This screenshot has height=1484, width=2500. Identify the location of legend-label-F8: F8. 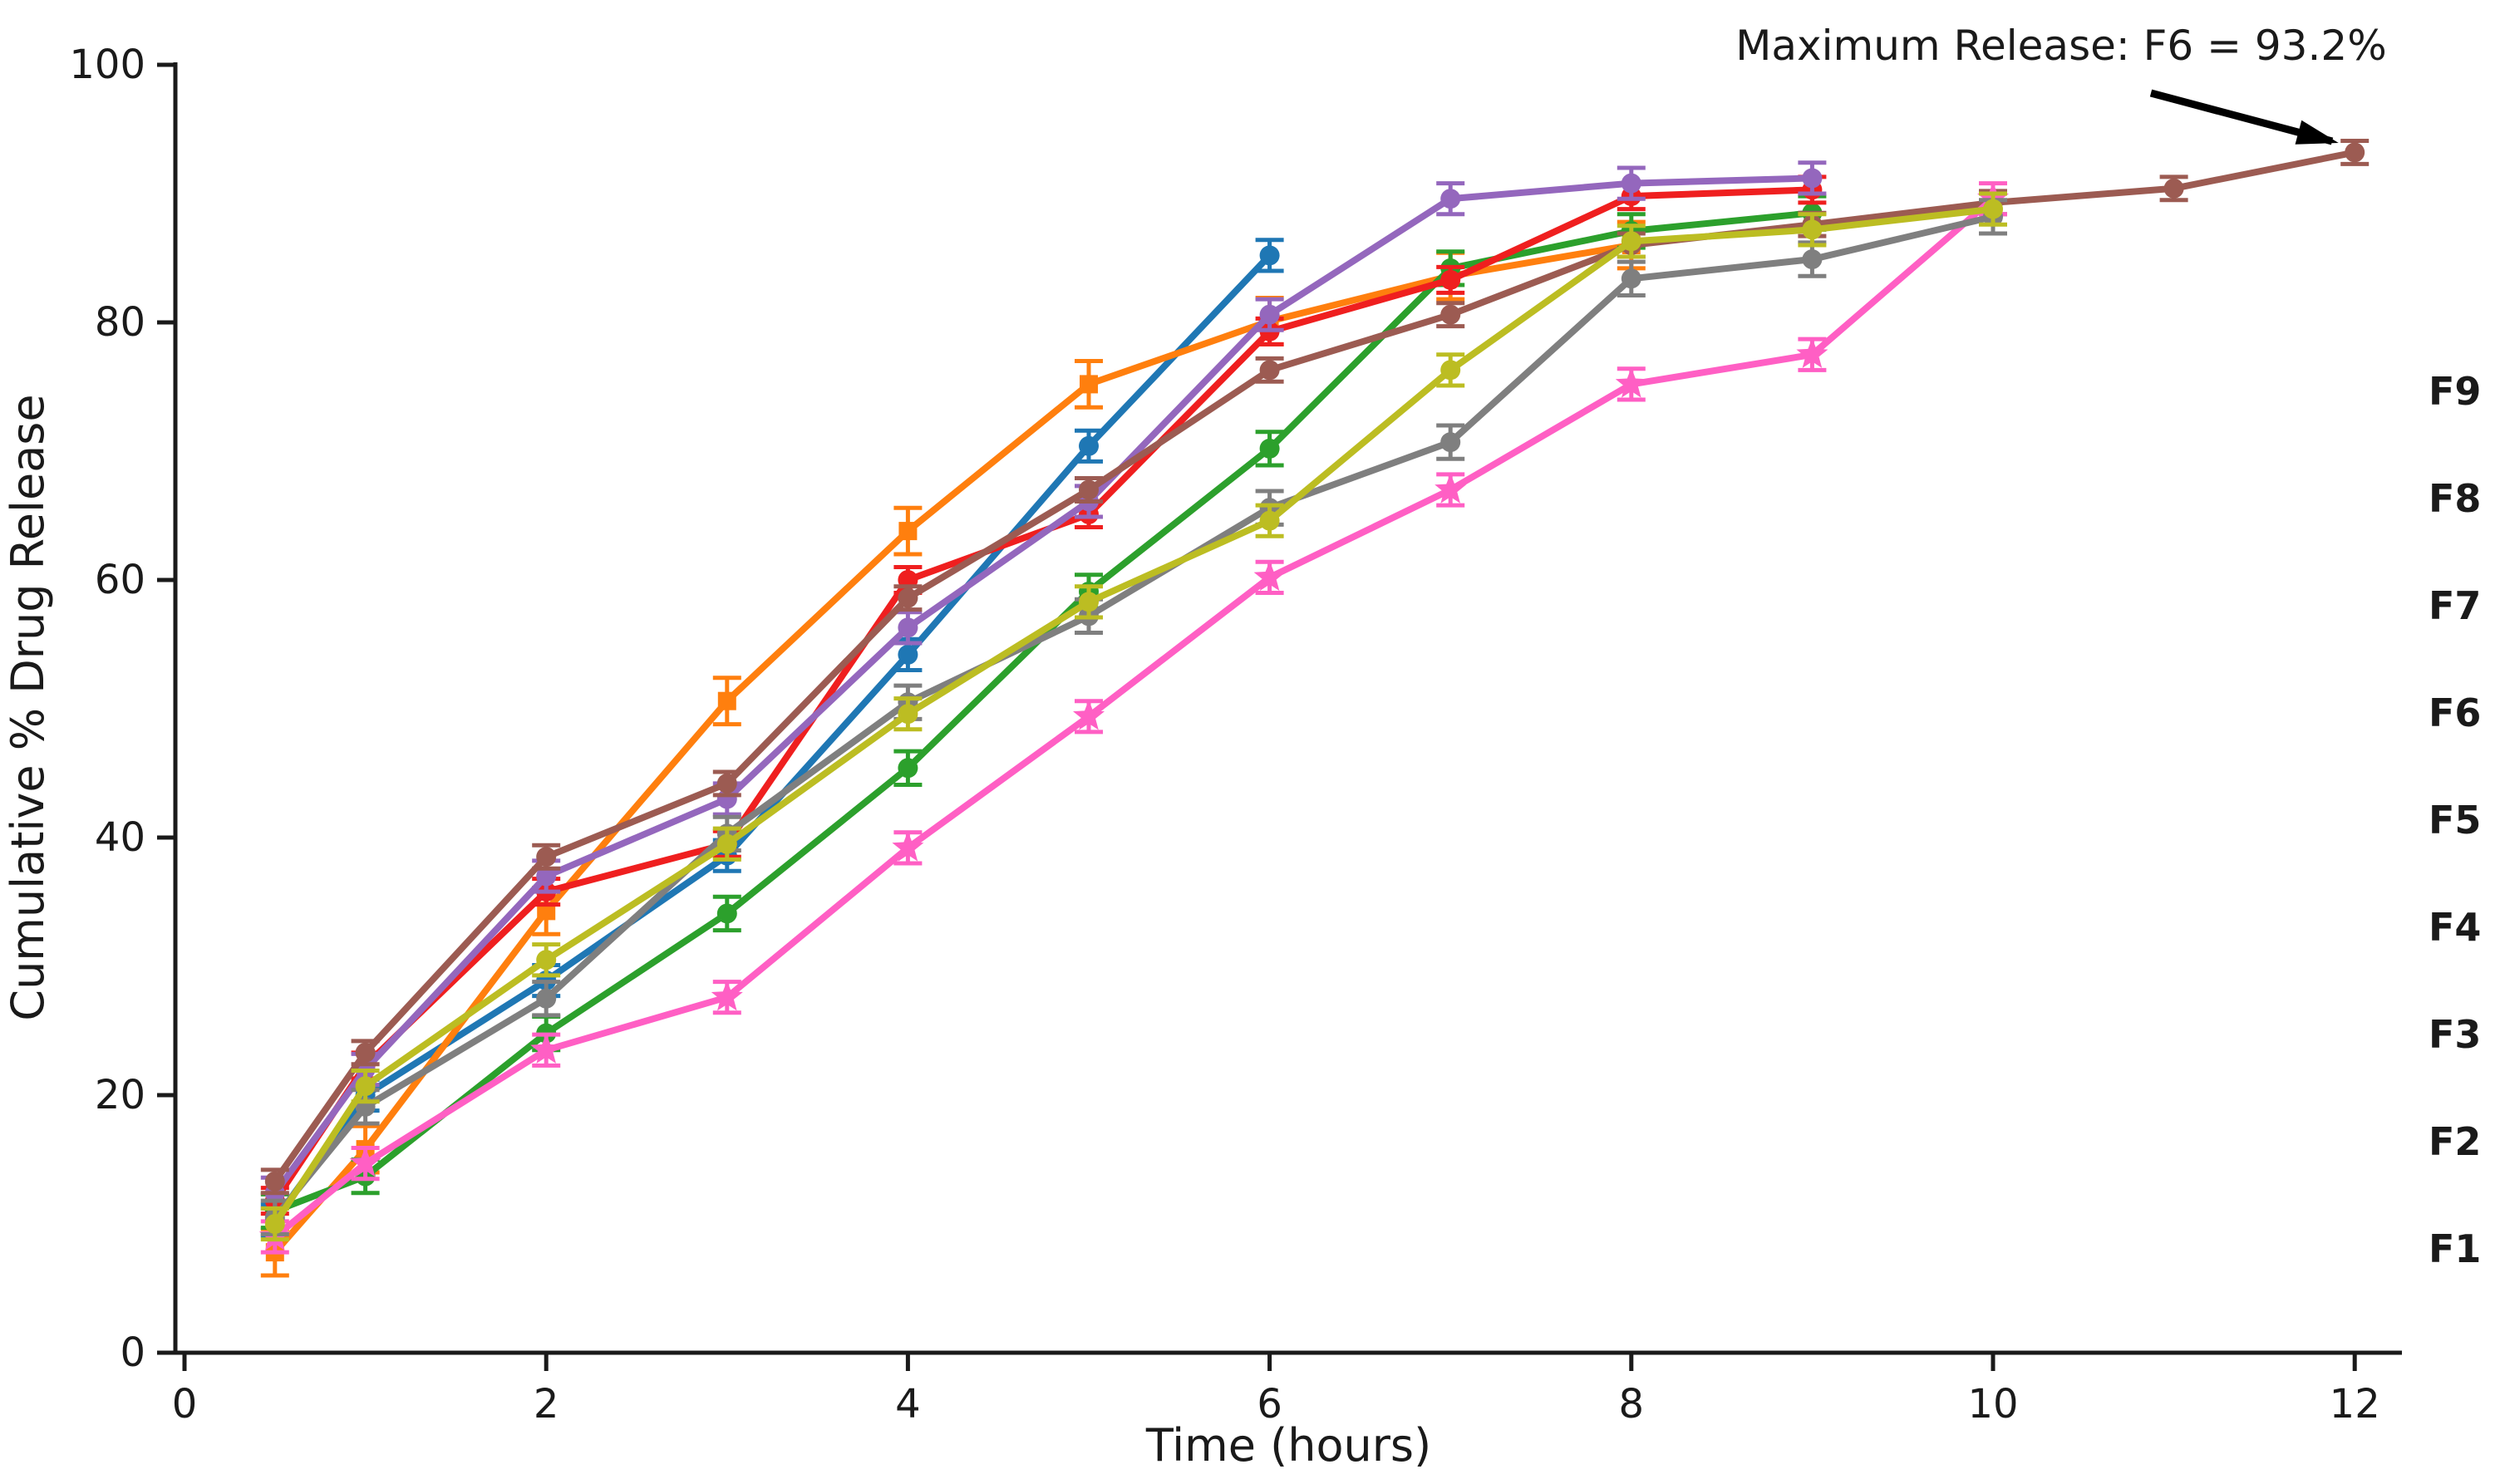
(2455, 498).